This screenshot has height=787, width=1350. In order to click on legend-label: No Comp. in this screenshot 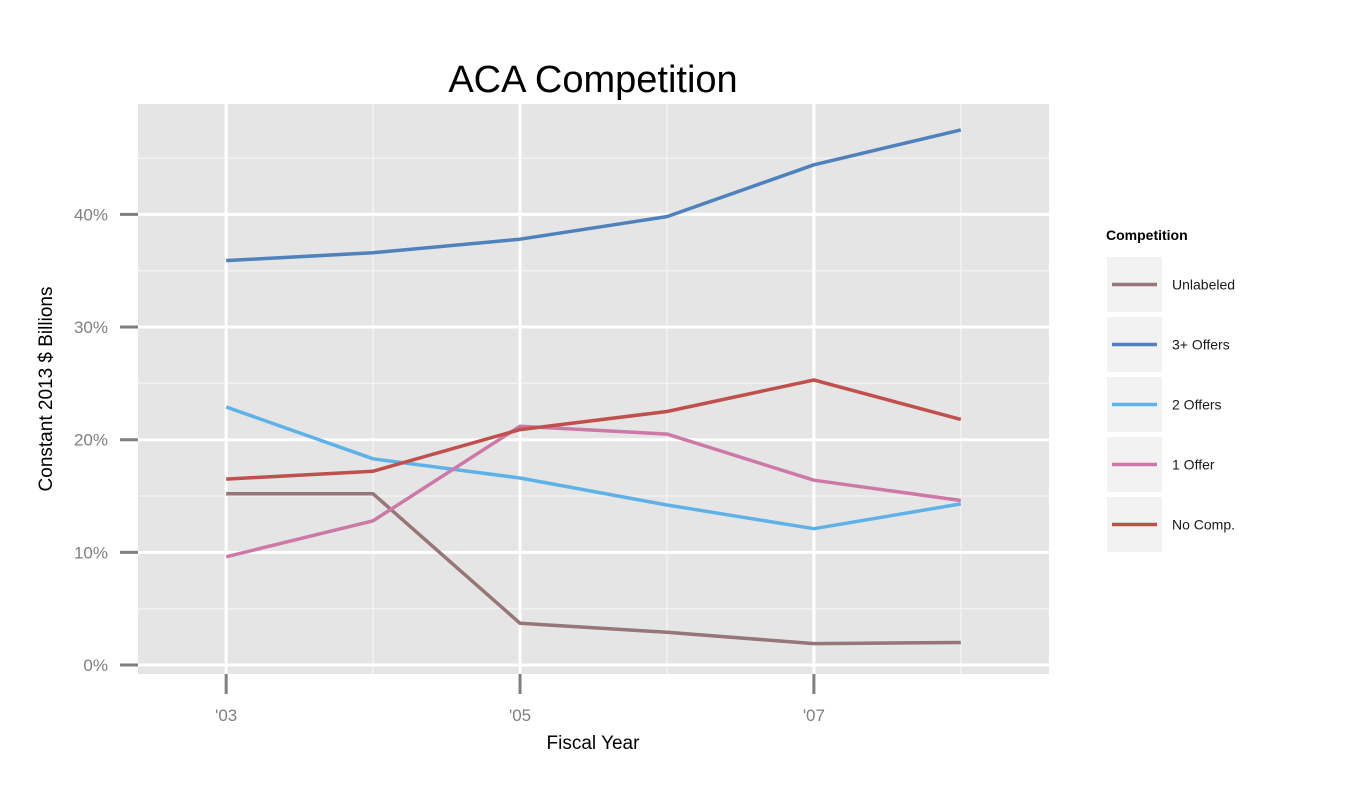, I will do `click(1203, 525)`.